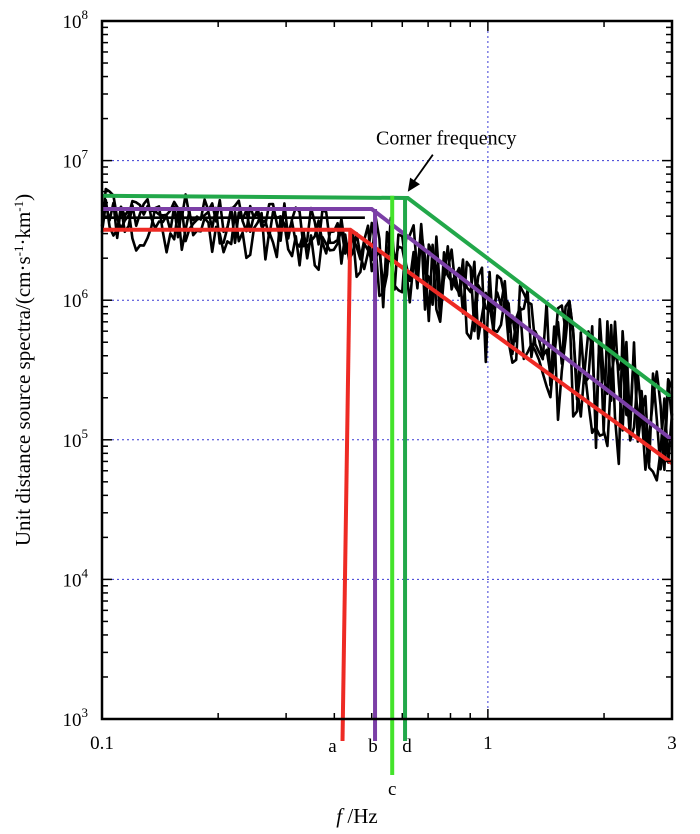 This screenshot has height=834, width=700. I want to click on x-tick-label: 0.1, so click(102, 743).